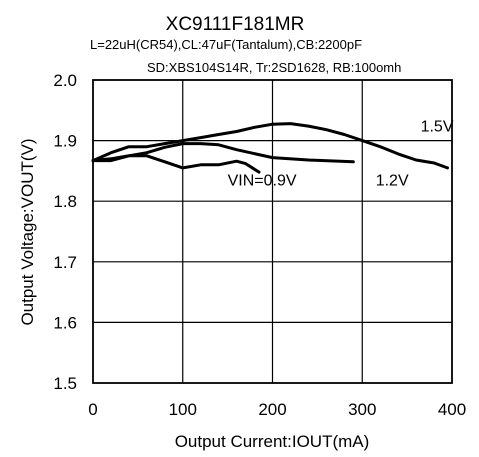 Image resolution: width=479 pixels, height=457 pixels. Describe the element at coordinates (452, 409) in the screenshot. I see `x-tick-label: 400` at that location.